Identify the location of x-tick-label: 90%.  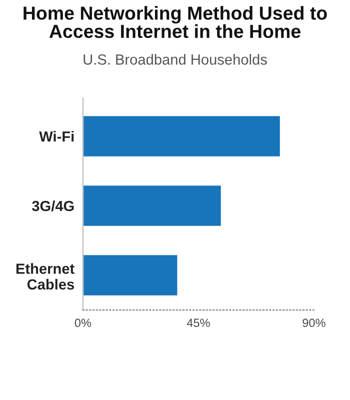
(314, 323).